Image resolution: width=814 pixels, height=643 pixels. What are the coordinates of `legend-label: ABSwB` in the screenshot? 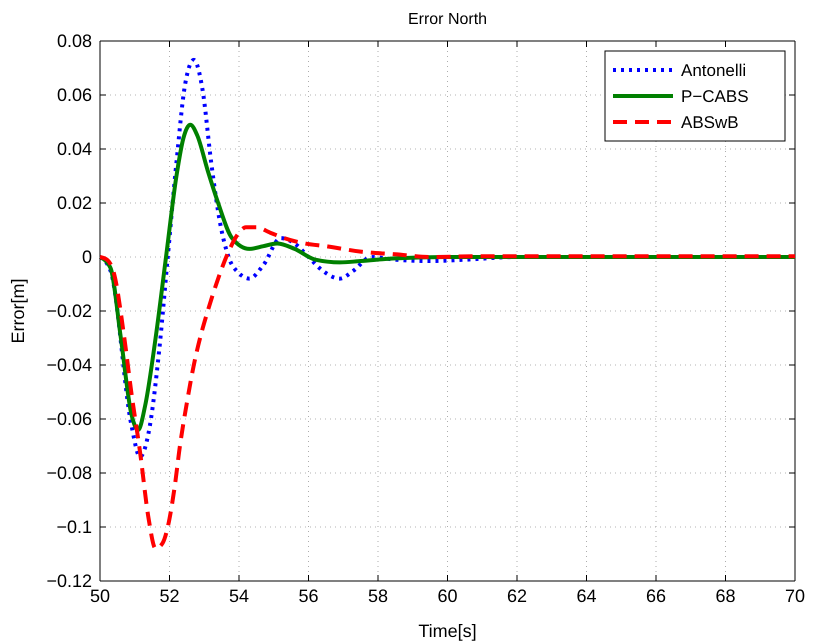 It's located at (710, 122).